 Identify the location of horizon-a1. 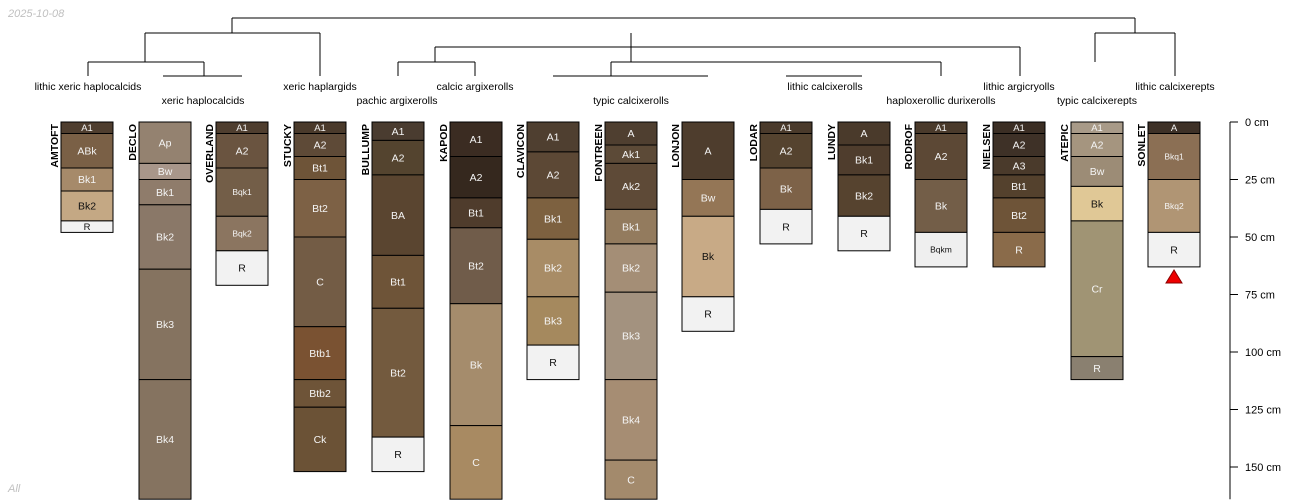
(476, 139).